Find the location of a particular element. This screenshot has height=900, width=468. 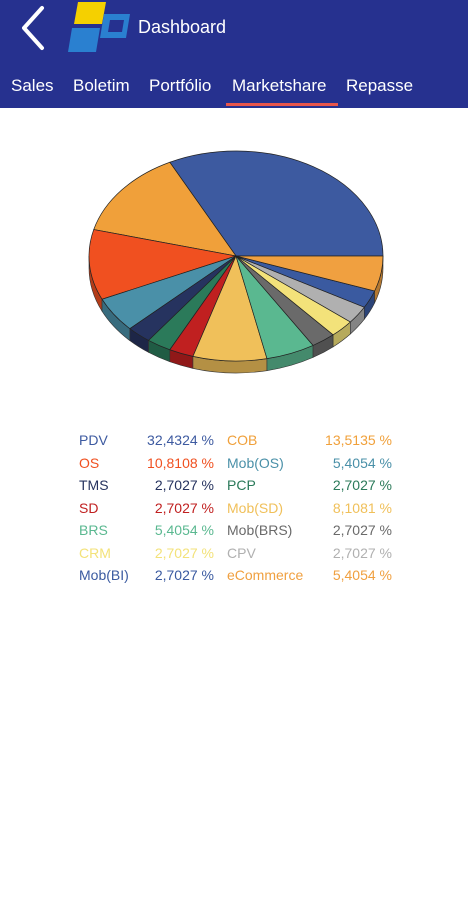

tab-repasse: Repasse is located at coordinates (380, 85).